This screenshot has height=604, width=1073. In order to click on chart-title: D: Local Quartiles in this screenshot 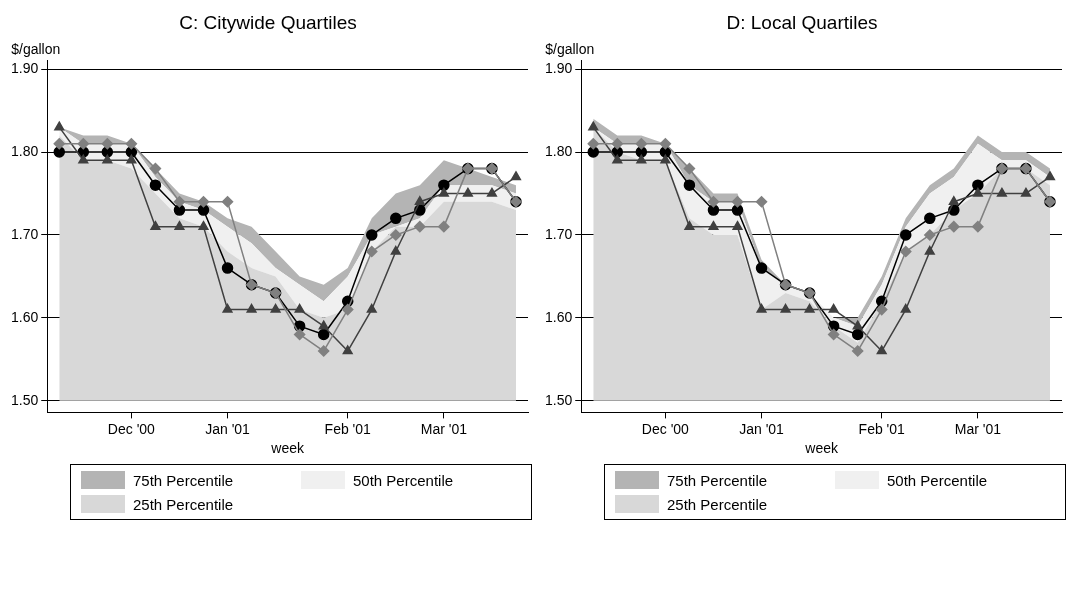, I will do `click(802, 22)`.